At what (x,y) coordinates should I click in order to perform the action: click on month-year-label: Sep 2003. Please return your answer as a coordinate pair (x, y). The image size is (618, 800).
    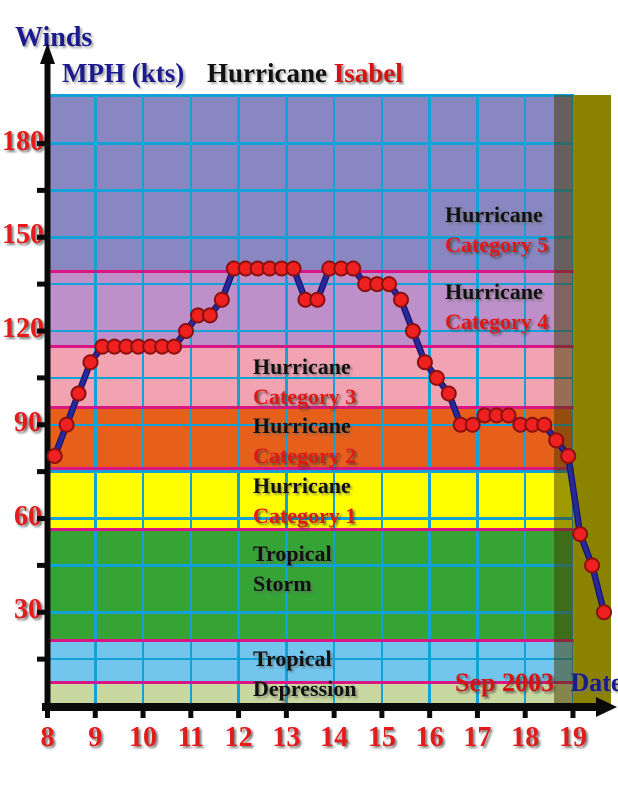
    Looking at the image, I should click on (504, 682).